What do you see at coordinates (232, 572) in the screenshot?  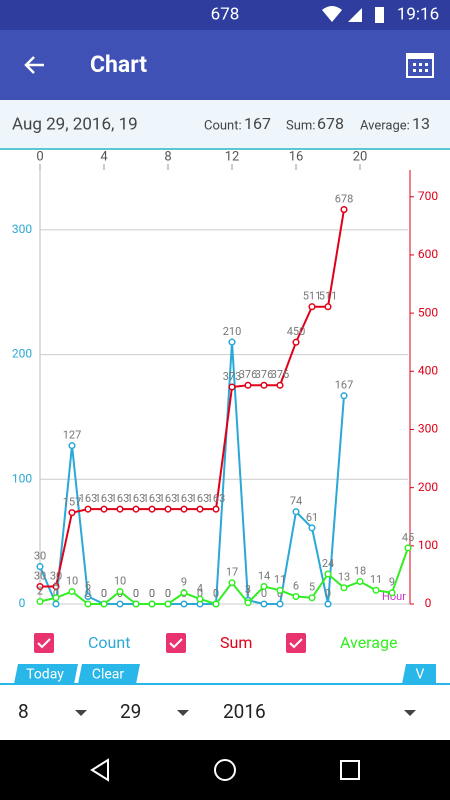 I see `data-label: 17` at bounding box center [232, 572].